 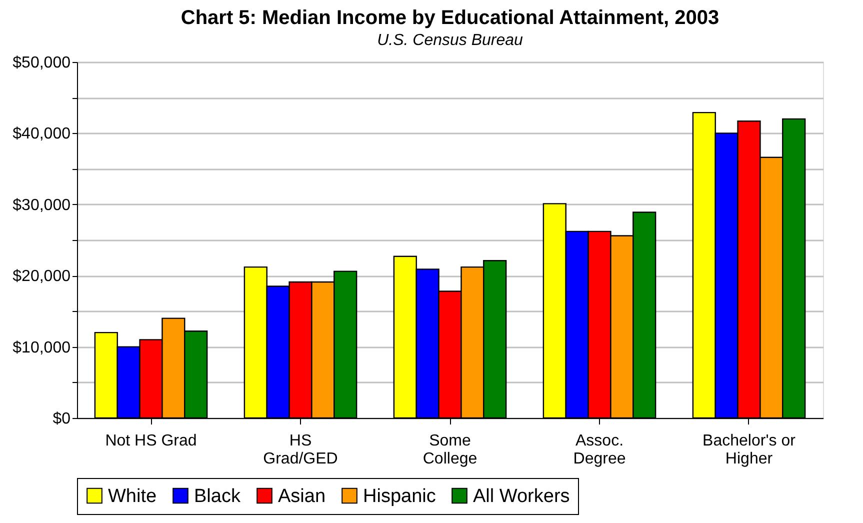 I want to click on y-tick-label: $50,000, so click(x=41, y=63).